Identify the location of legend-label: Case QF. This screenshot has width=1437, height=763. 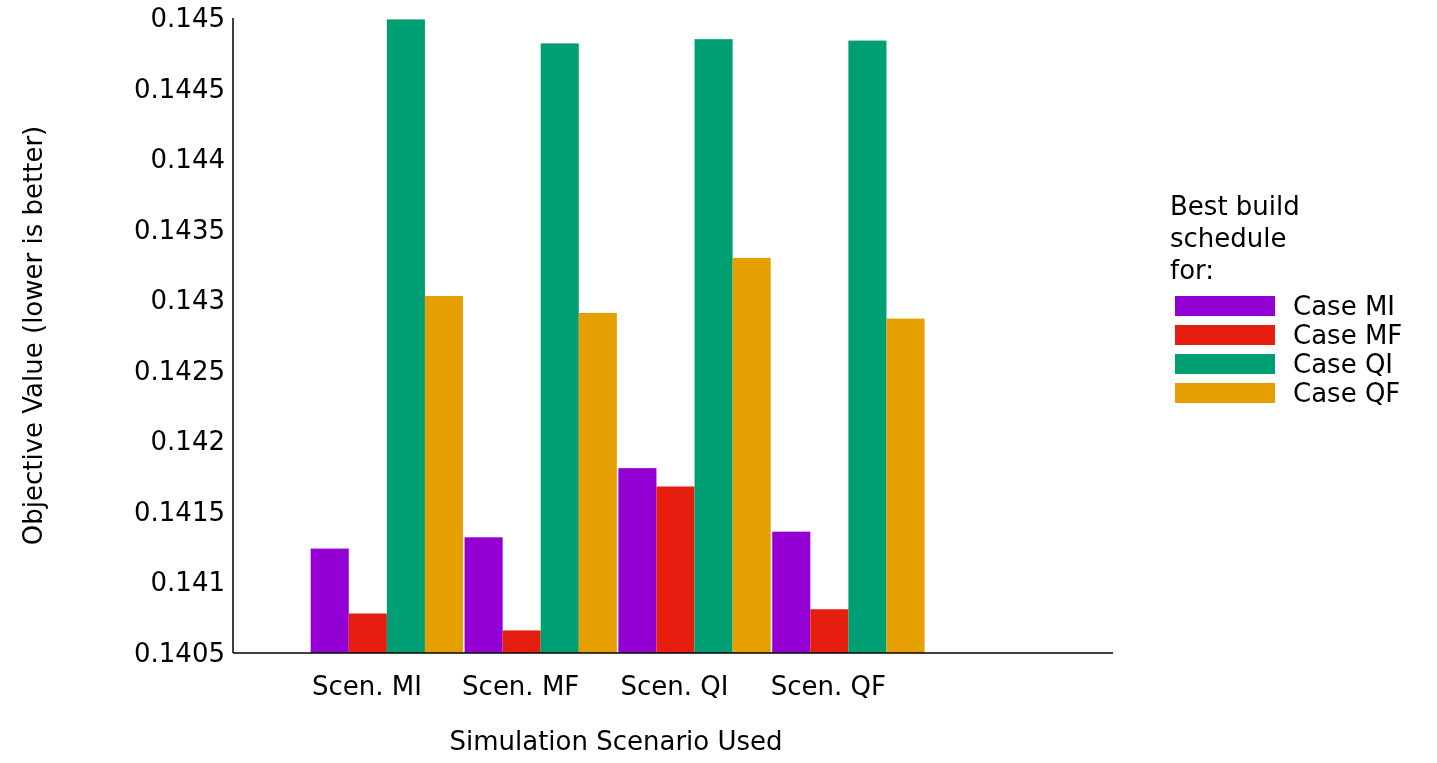
(1347, 393).